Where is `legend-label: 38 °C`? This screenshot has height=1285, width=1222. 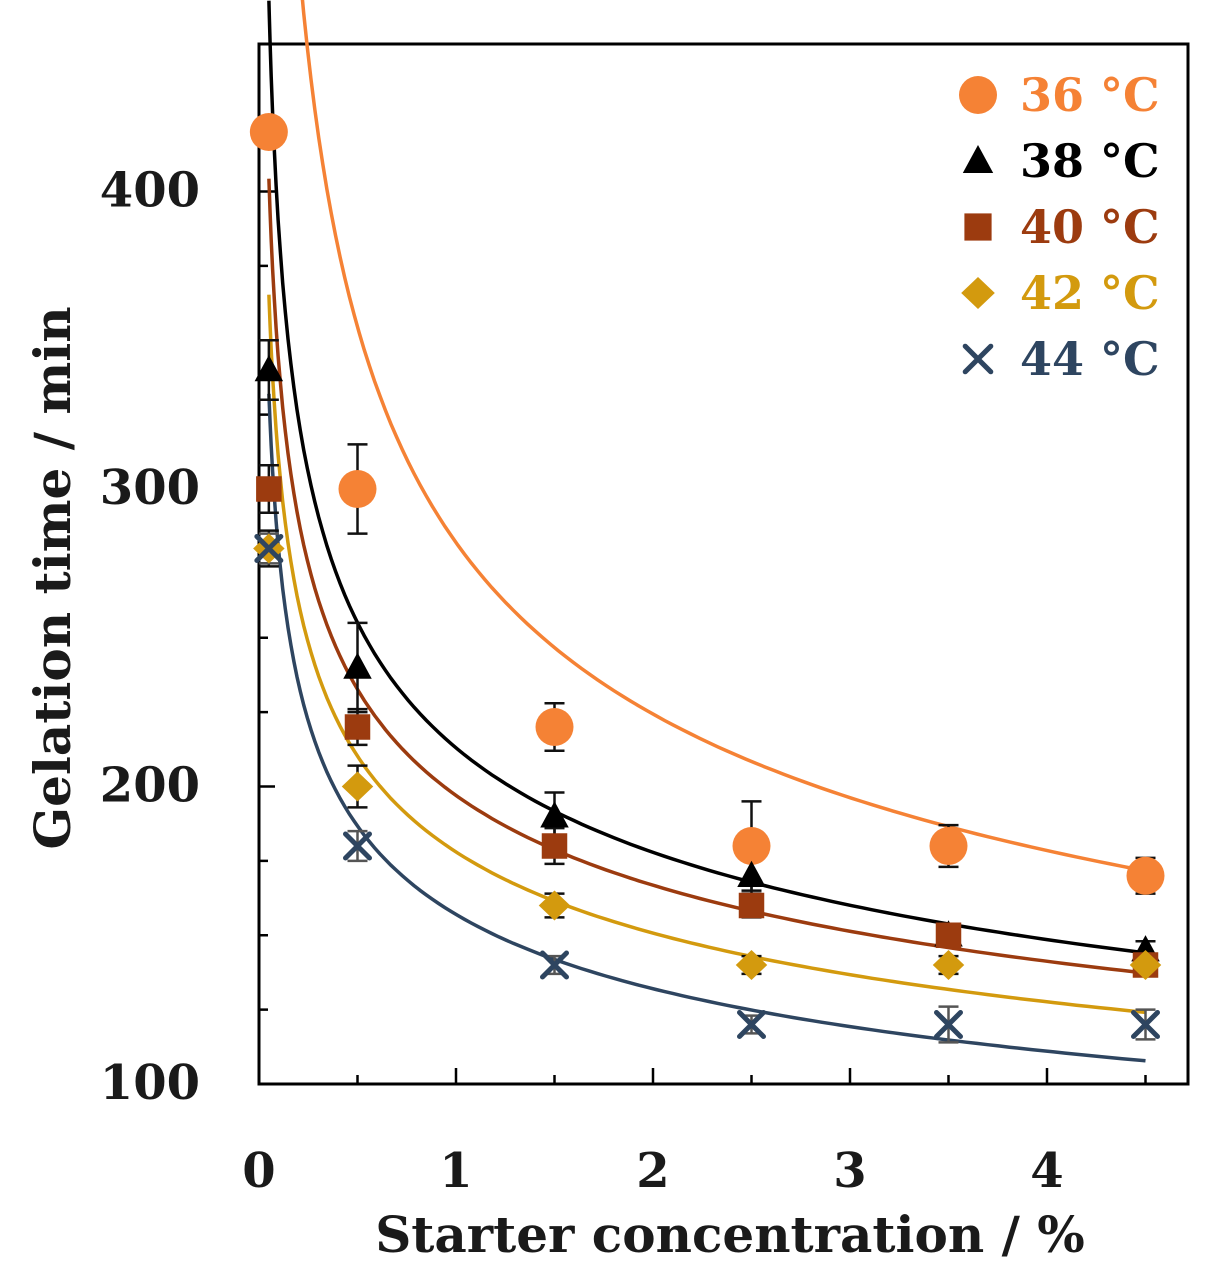
legend-label: 38 °C is located at coordinates (1090, 161).